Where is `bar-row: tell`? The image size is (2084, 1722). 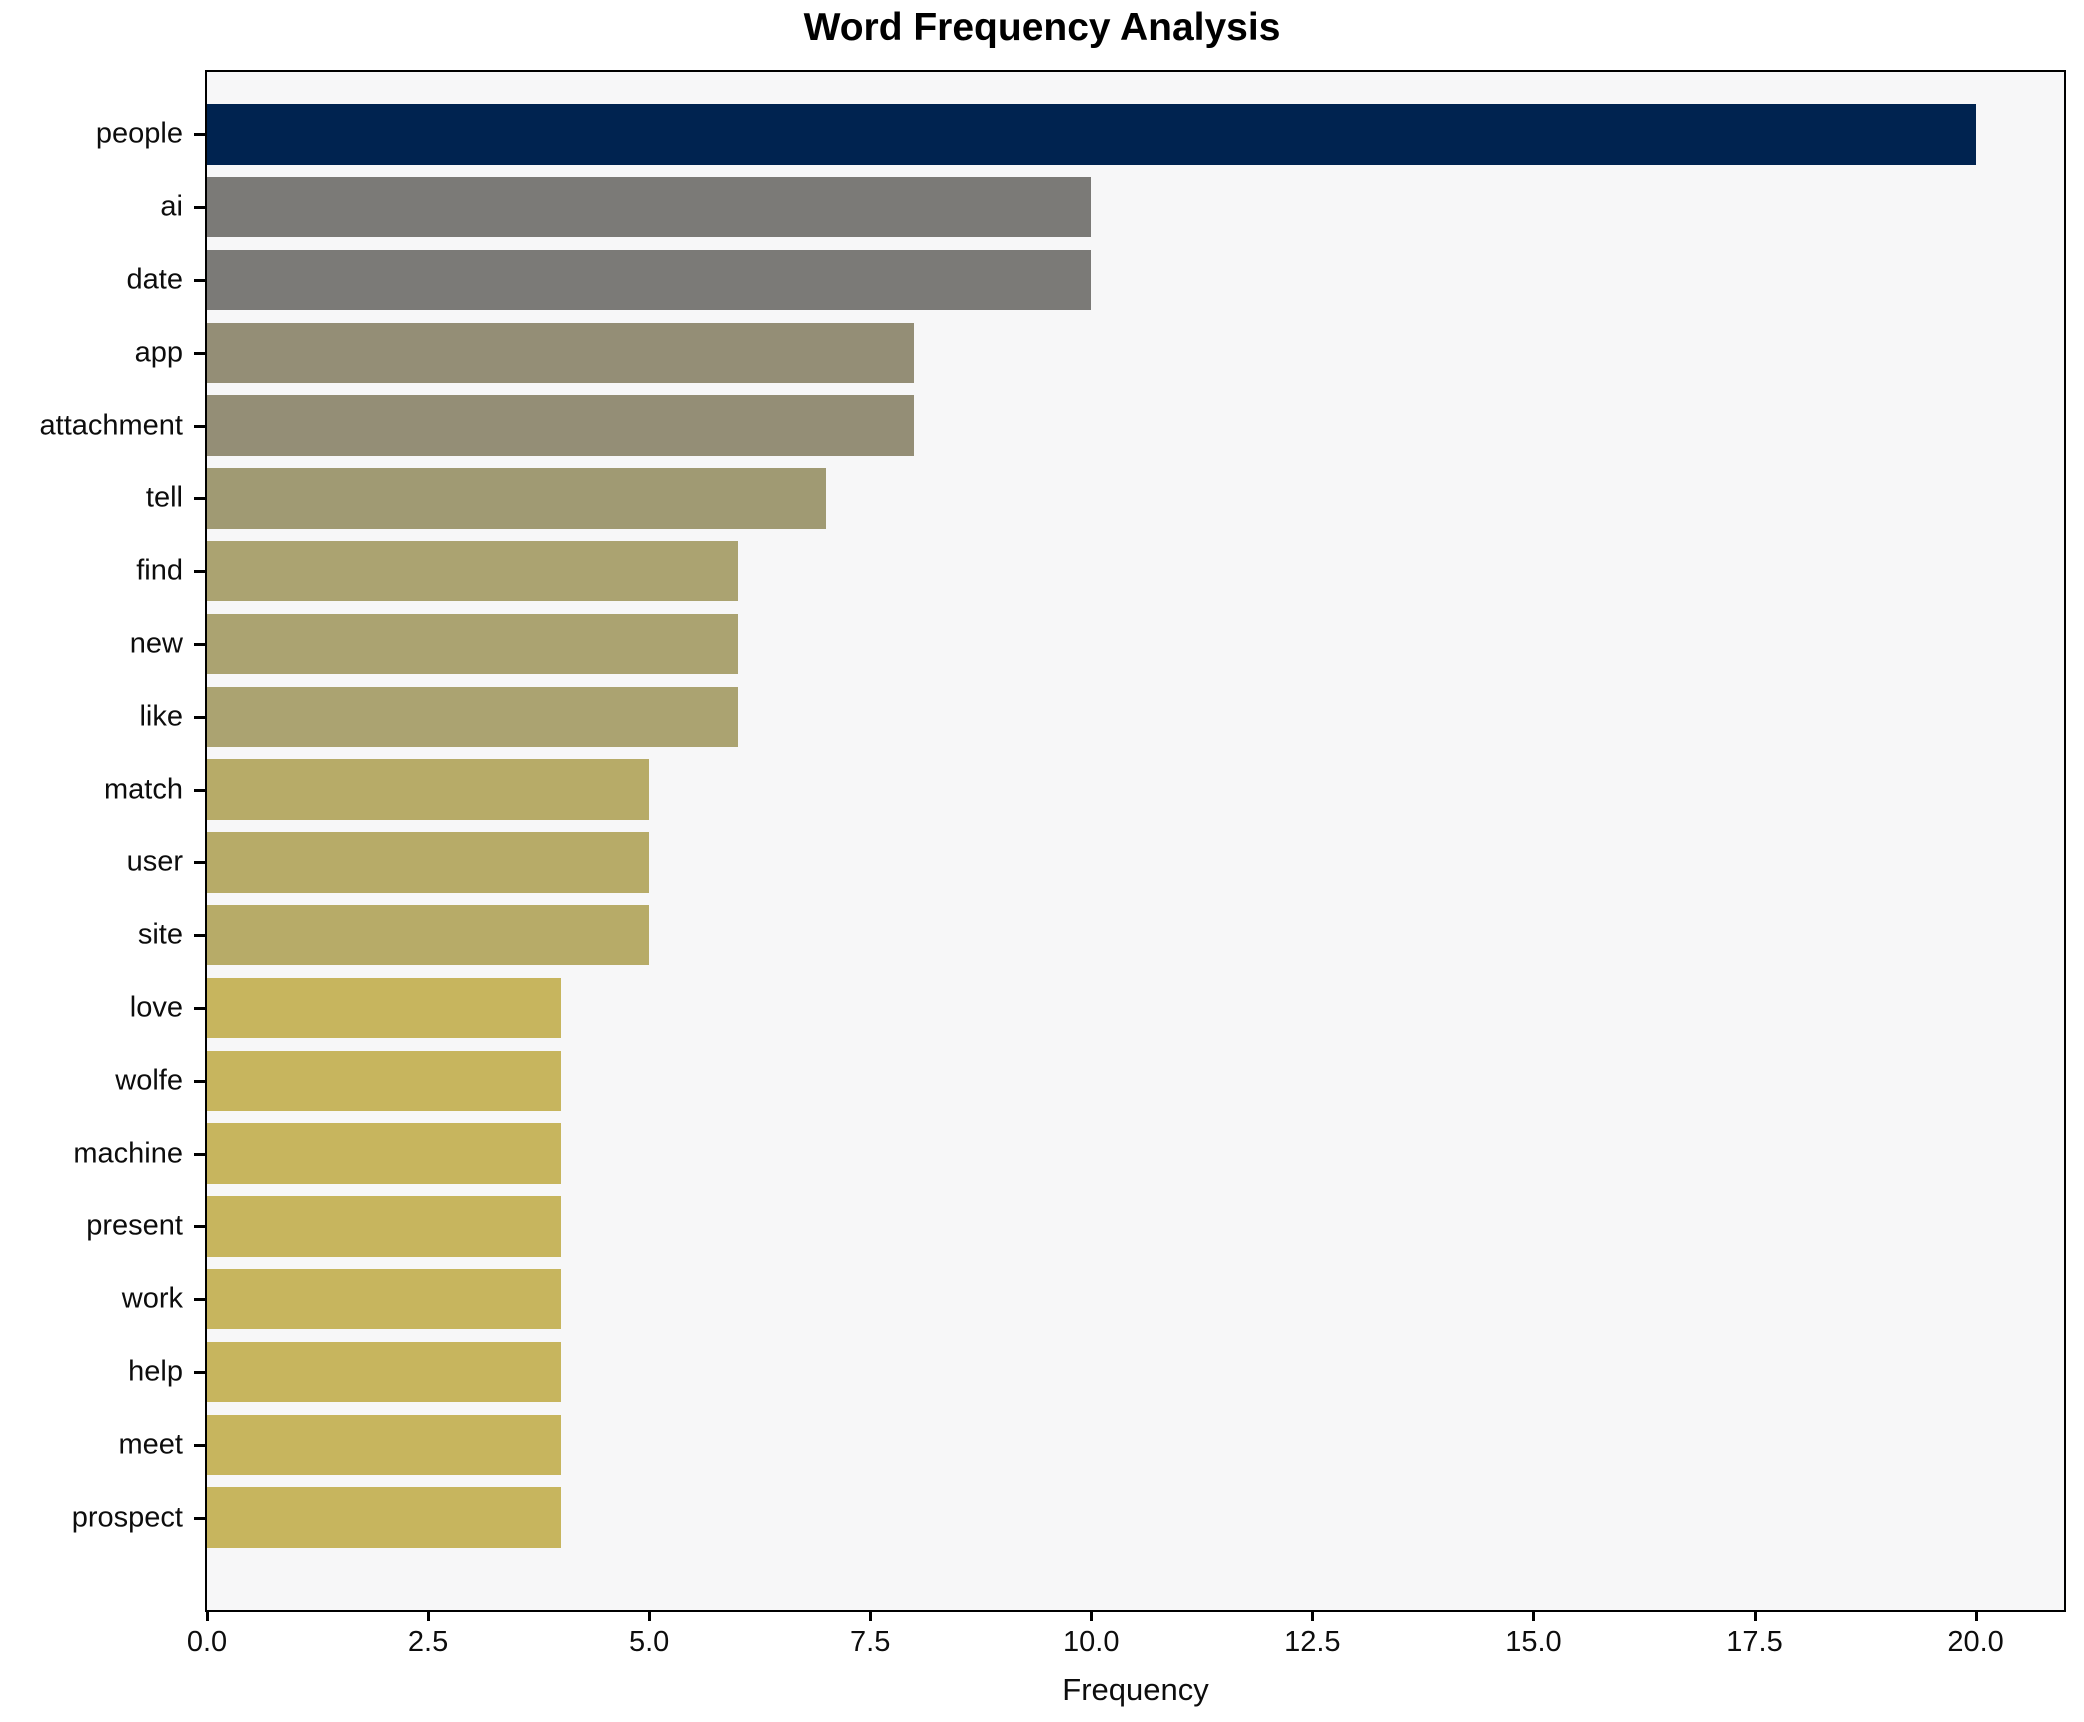 bar-row: tell is located at coordinates (1105, 498).